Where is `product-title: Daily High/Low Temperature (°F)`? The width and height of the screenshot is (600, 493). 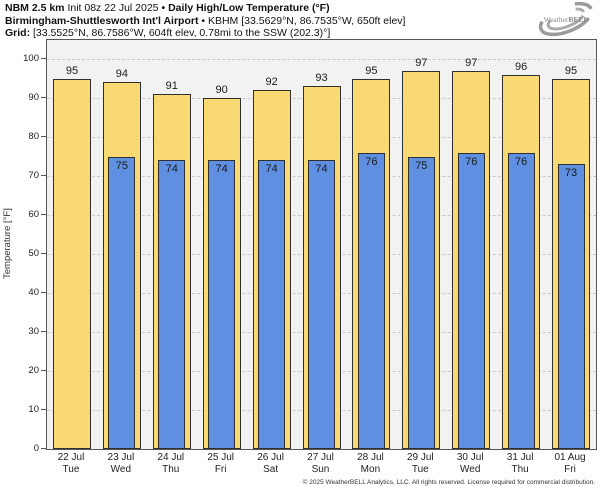
product-title: Daily High/Low Temperature (°F) is located at coordinates (249, 8).